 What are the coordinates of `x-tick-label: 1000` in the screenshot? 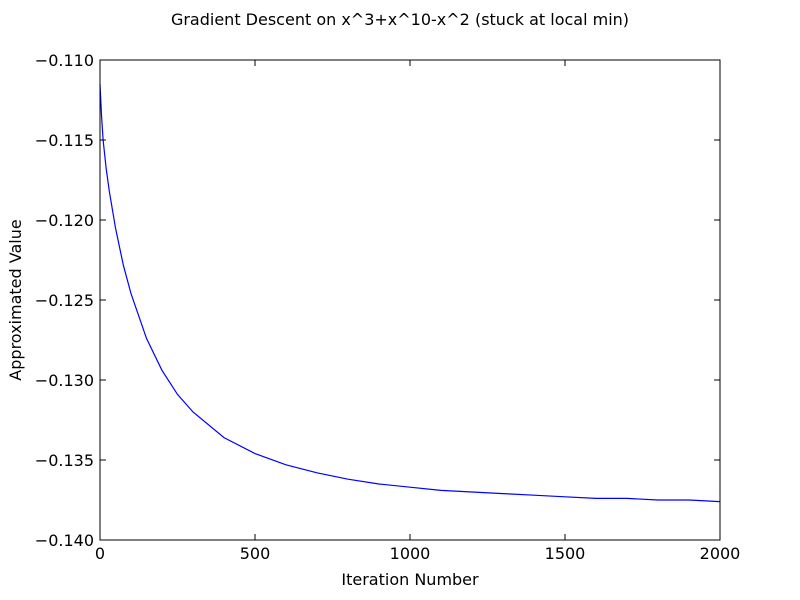 It's located at (410, 553).